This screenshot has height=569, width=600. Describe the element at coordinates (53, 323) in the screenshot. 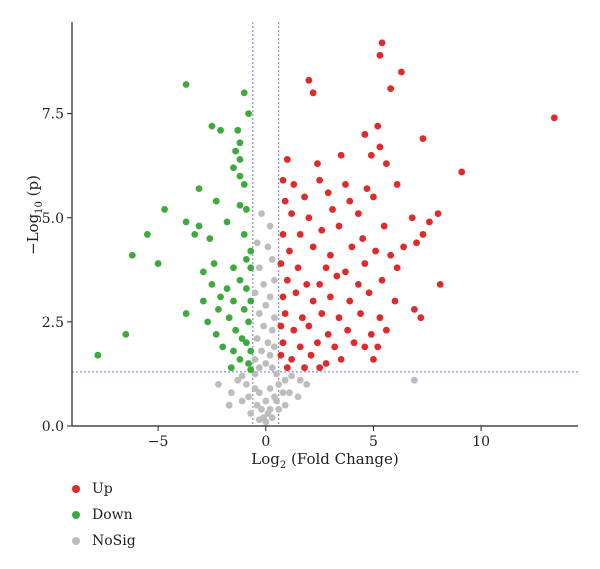

I see `y-tick-label: 2.5` at that location.